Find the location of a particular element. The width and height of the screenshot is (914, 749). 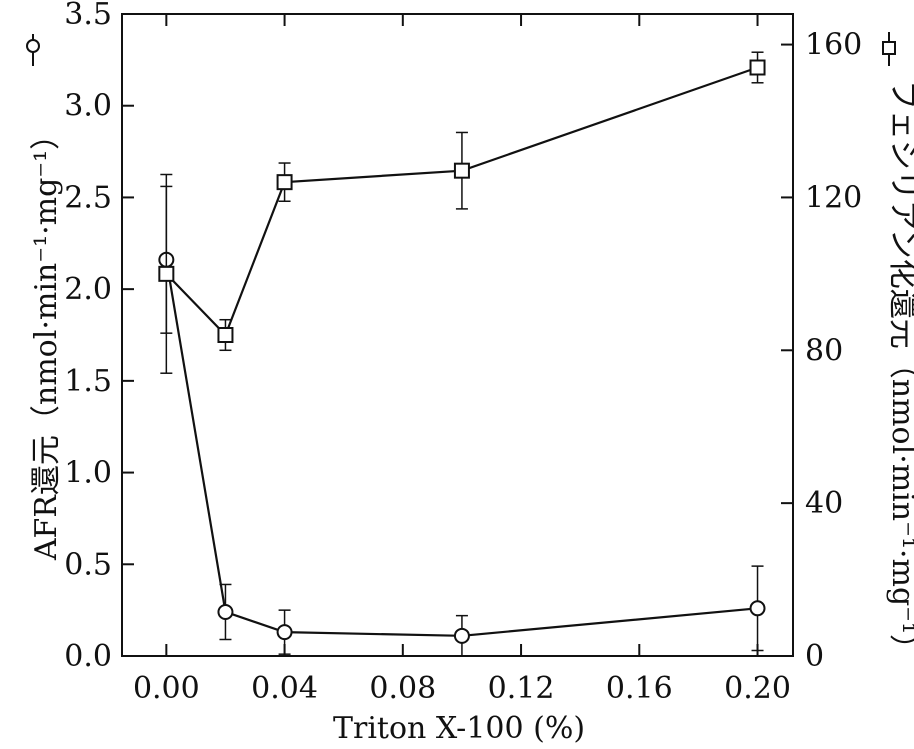

y-right-tick-label: 0 is located at coordinates (814, 656).